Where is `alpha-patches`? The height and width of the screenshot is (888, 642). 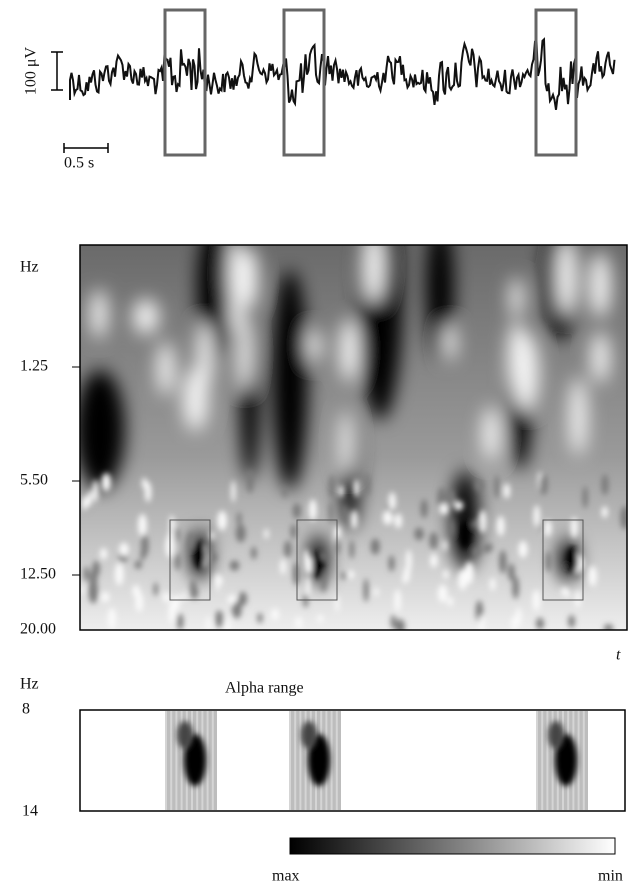
alpha-patches is located at coordinates (376, 760).